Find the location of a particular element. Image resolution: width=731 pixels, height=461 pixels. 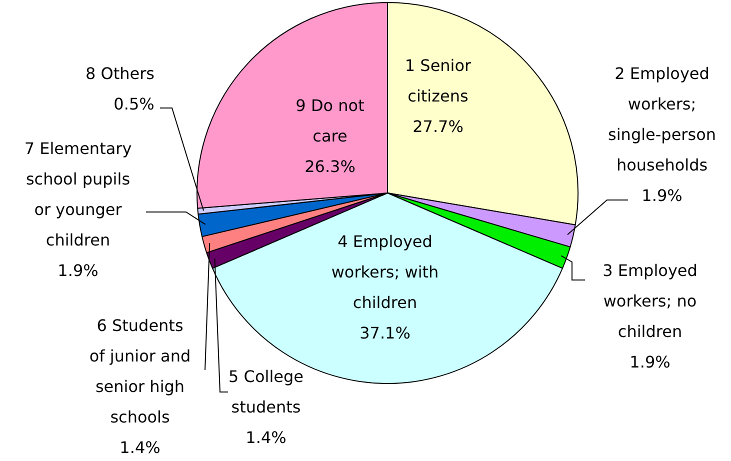

slice-label: 6 Students of junior and senior high schools is located at coordinates (140, 371).